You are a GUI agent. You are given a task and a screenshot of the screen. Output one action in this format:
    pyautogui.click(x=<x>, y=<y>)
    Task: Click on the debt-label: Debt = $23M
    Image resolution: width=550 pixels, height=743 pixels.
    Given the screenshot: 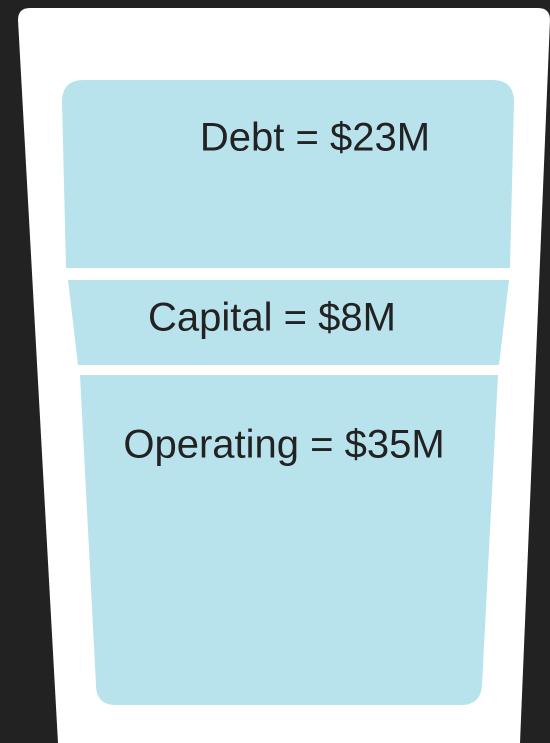 What is the action you would take?
    pyautogui.click(x=315, y=138)
    